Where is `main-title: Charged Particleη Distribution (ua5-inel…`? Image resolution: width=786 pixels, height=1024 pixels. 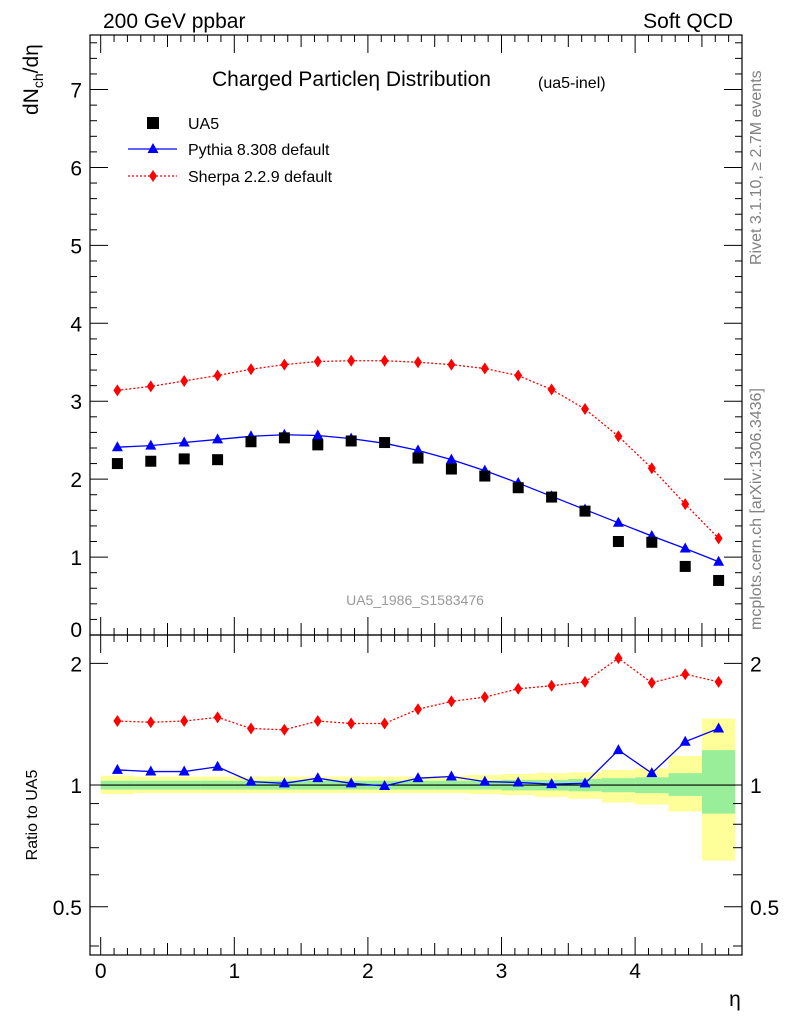 main-title: Charged Particleη Distribution (ua5-inel… is located at coordinates (409, 80).